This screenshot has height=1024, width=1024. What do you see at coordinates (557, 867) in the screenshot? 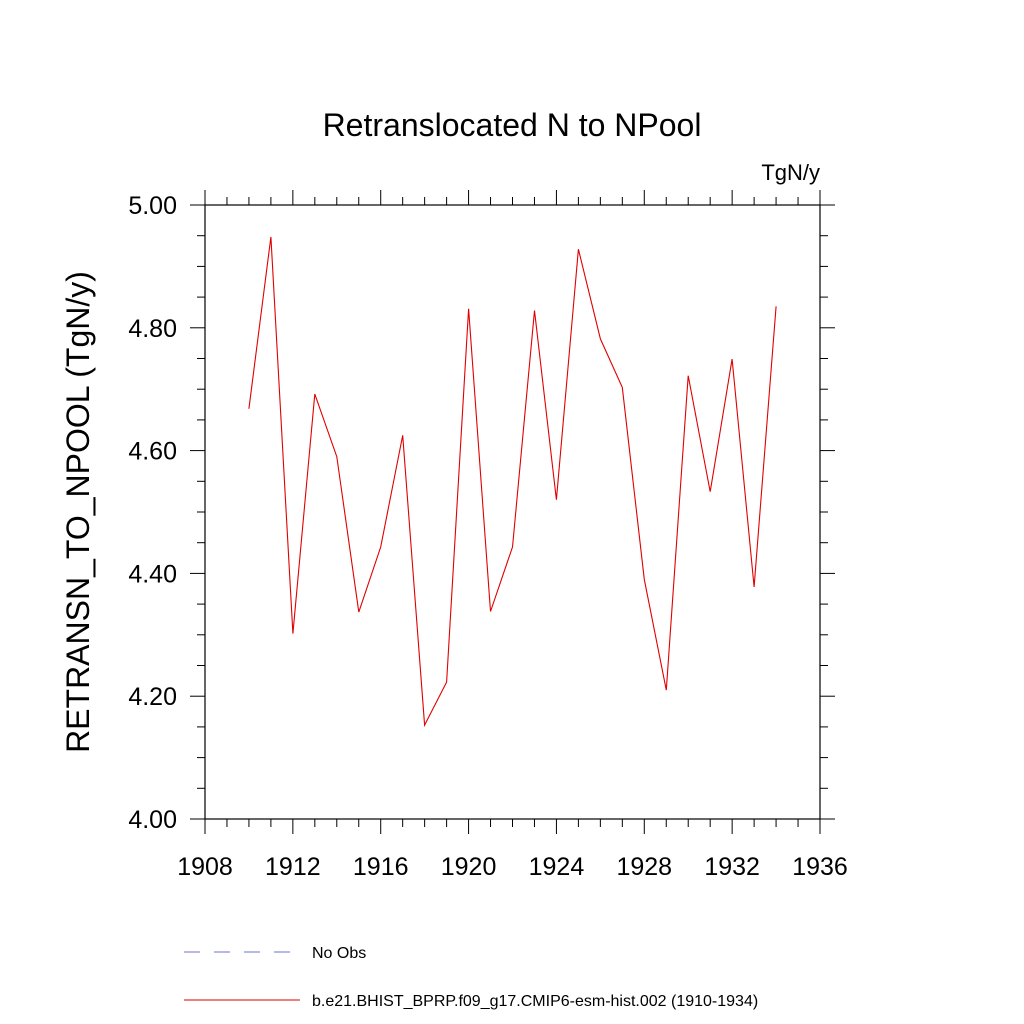
I see `x-tick-label: 1924` at bounding box center [557, 867].